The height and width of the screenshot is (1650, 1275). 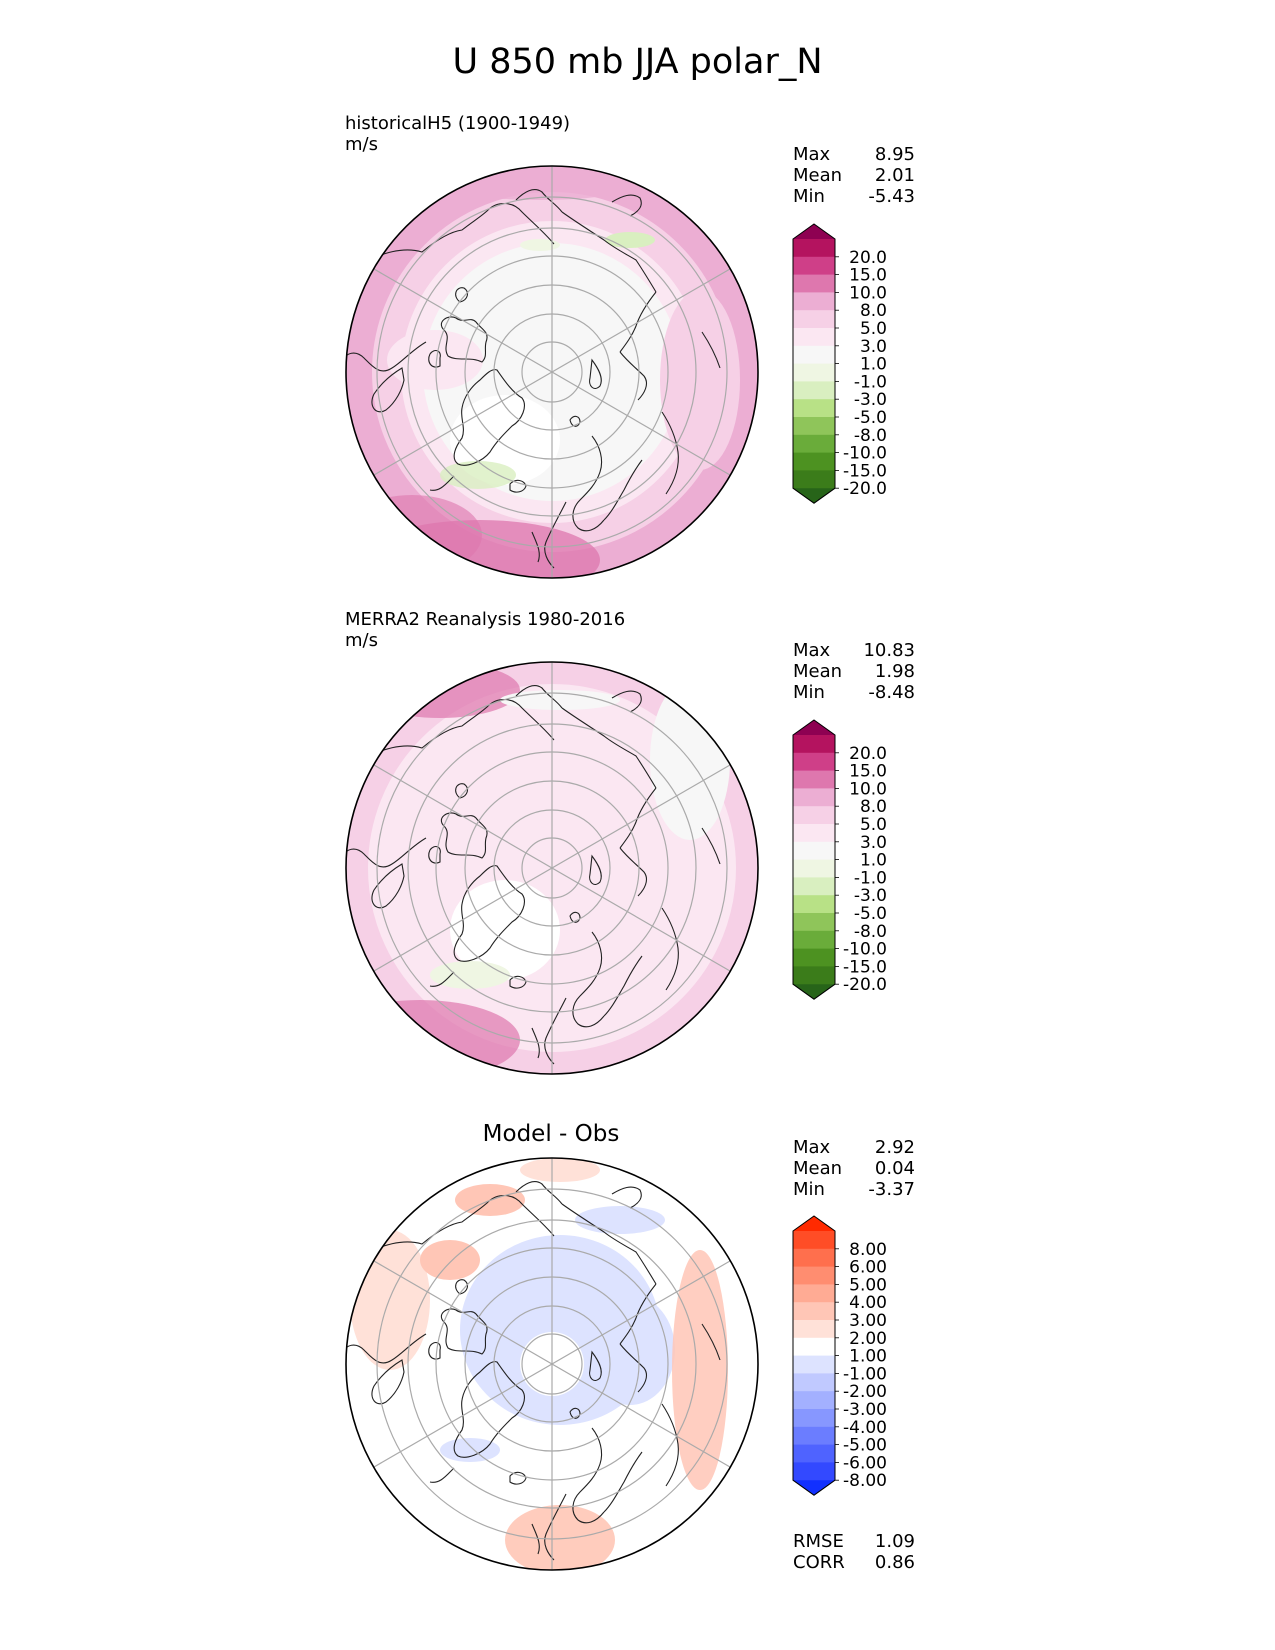 I want to click on colorbar-tick-label: 1.00, so click(x=868, y=1357).